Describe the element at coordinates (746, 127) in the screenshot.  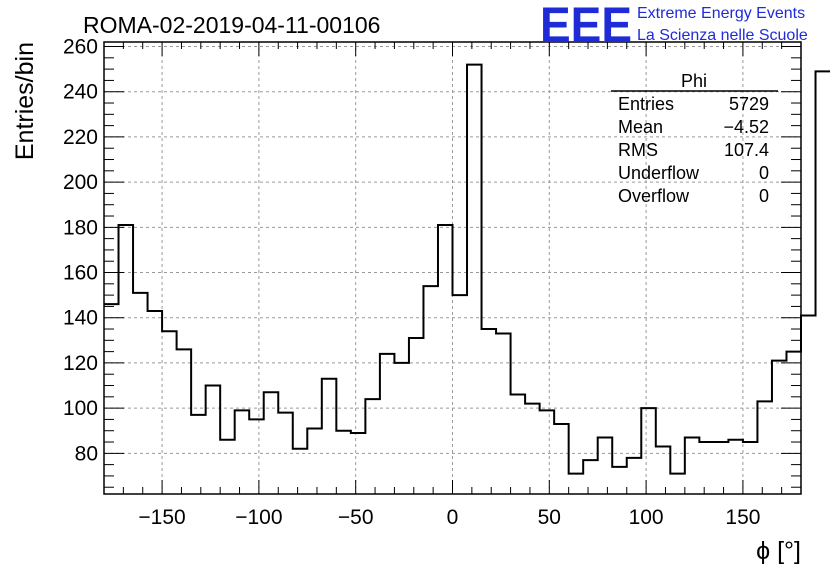
I see `stats-value: −4.52` at that location.